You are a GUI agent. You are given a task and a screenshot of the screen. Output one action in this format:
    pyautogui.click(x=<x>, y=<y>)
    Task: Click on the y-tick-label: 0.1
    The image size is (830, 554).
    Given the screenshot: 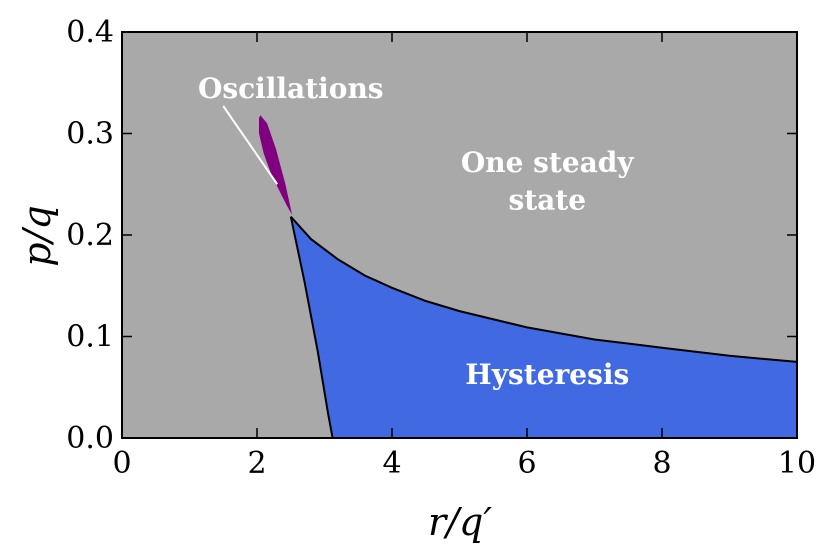 What is the action you would take?
    pyautogui.click(x=90, y=337)
    